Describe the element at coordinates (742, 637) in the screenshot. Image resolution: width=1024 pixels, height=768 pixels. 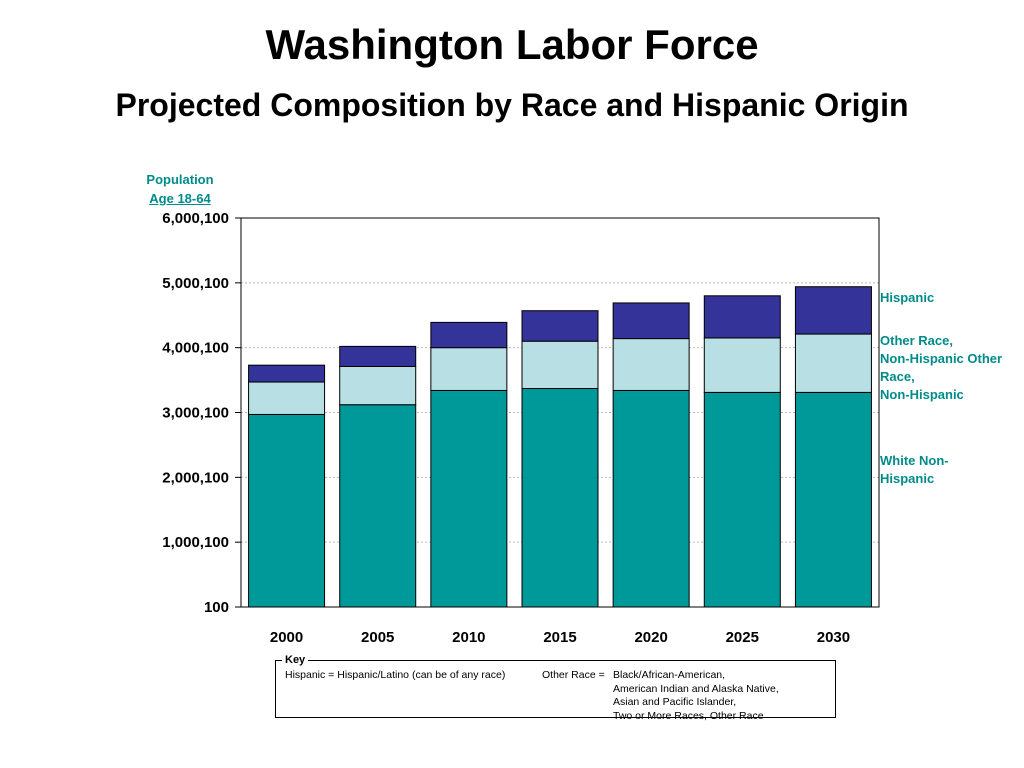
I see `x-tick-label: 2025` at that location.